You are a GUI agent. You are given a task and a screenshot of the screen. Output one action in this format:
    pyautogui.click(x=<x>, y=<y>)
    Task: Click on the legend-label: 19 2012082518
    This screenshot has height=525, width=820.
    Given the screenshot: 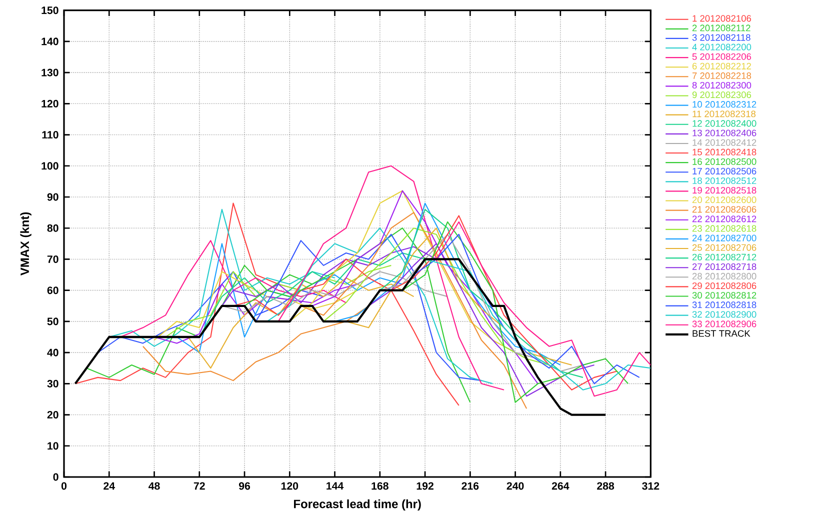 What is the action you would take?
    pyautogui.click(x=724, y=190)
    